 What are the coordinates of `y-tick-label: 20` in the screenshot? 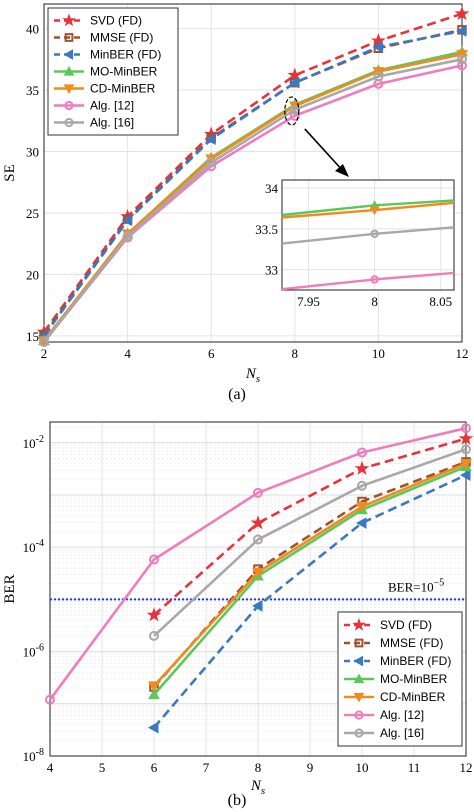 It's located at (32, 274).